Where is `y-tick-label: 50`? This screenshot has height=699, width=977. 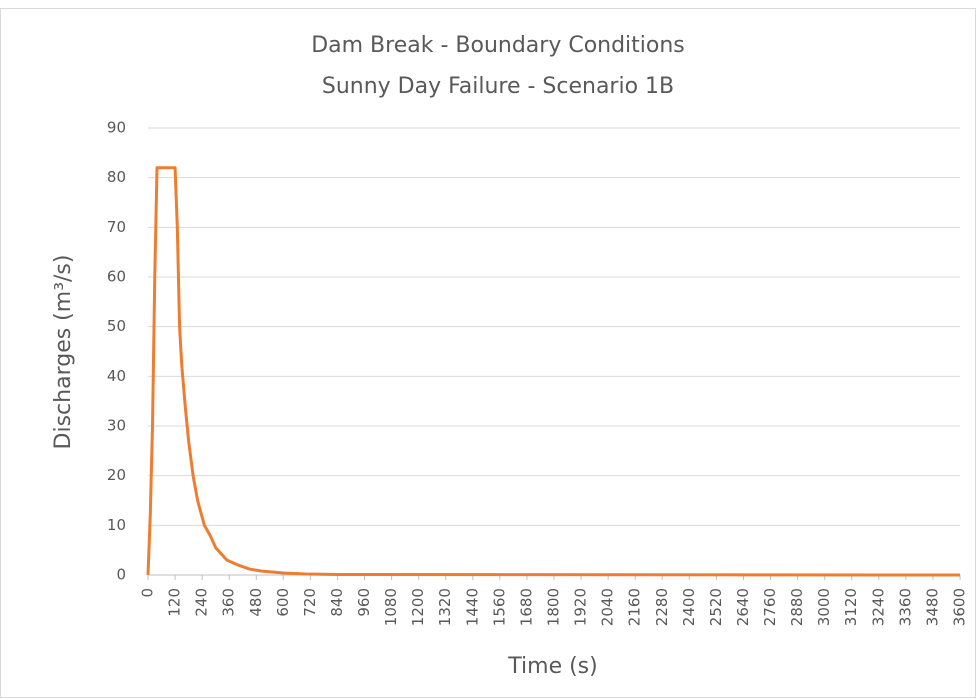 y-tick-label: 50 is located at coordinates (116, 326).